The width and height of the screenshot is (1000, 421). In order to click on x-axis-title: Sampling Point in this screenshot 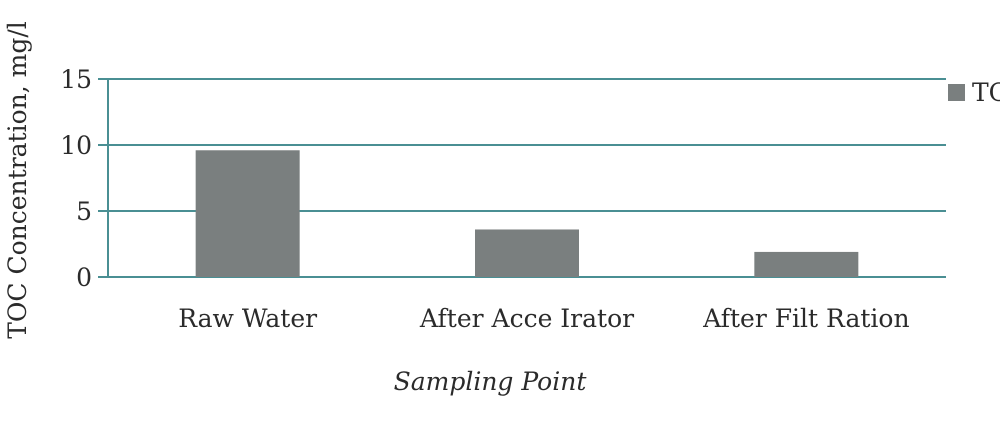, I will do `click(491, 381)`.